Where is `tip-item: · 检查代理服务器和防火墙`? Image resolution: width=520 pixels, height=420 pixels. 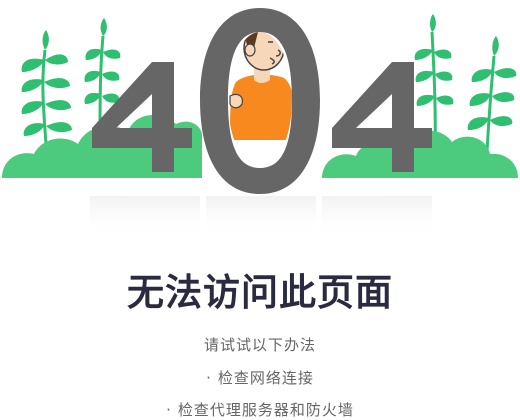 tip-item: · 检查代理服务器和防火墙 is located at coordinates (260, 409).